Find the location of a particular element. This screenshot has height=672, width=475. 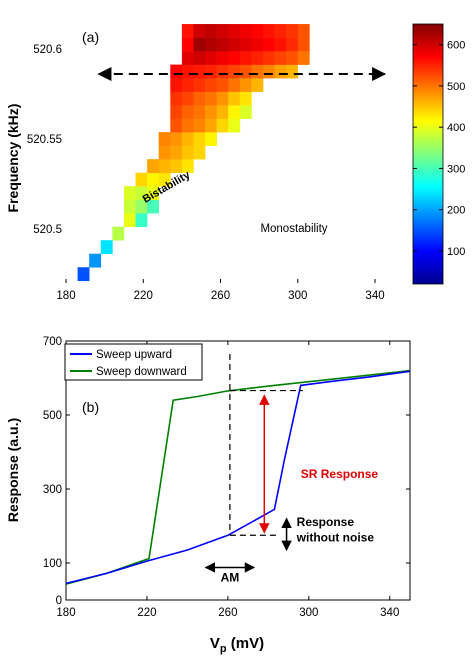

panel-a-xtick-label: 340 is located at coordinates (374, 296).